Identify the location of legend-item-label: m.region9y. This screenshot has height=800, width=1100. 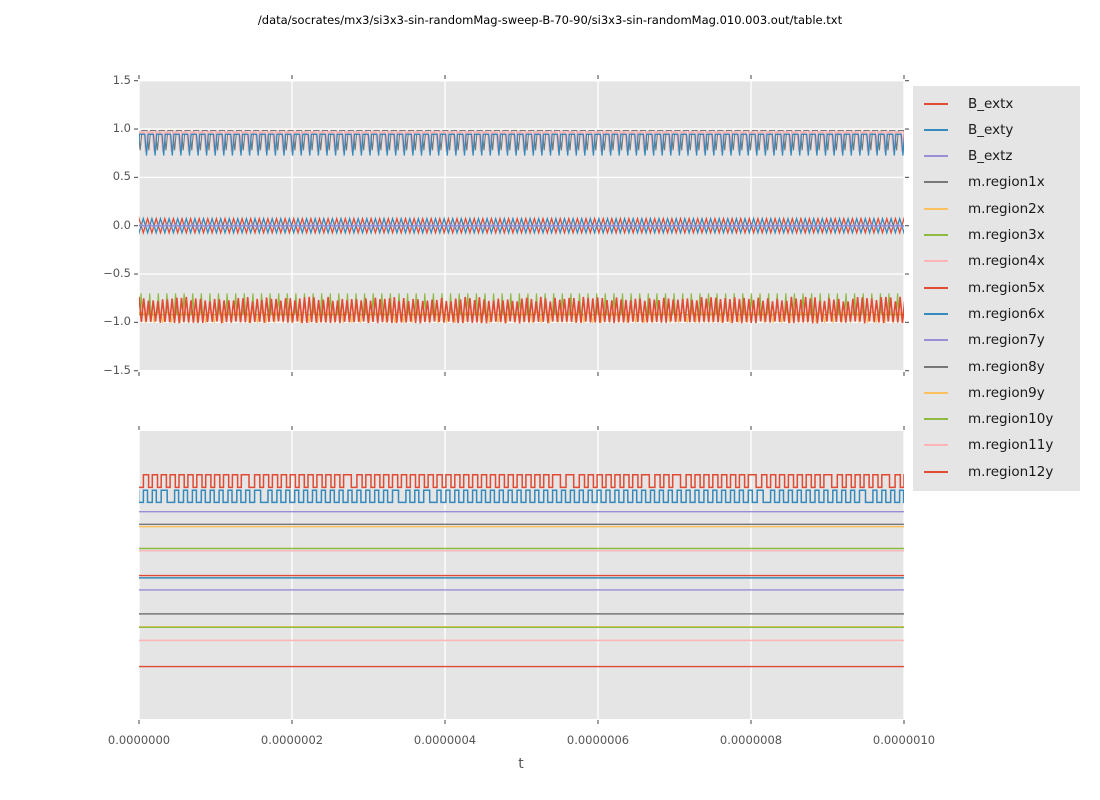
(1006, 392).